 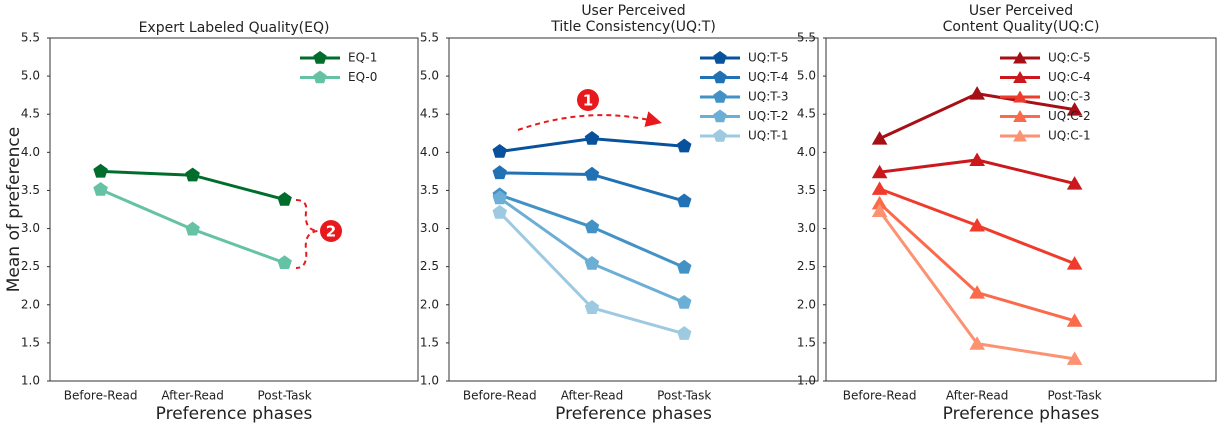 What do you see at coordinates (234, 28) in the screenshot?
I see `chart-title: Expert Labeled Quality(EQ)` at bounding box center [234, 28].